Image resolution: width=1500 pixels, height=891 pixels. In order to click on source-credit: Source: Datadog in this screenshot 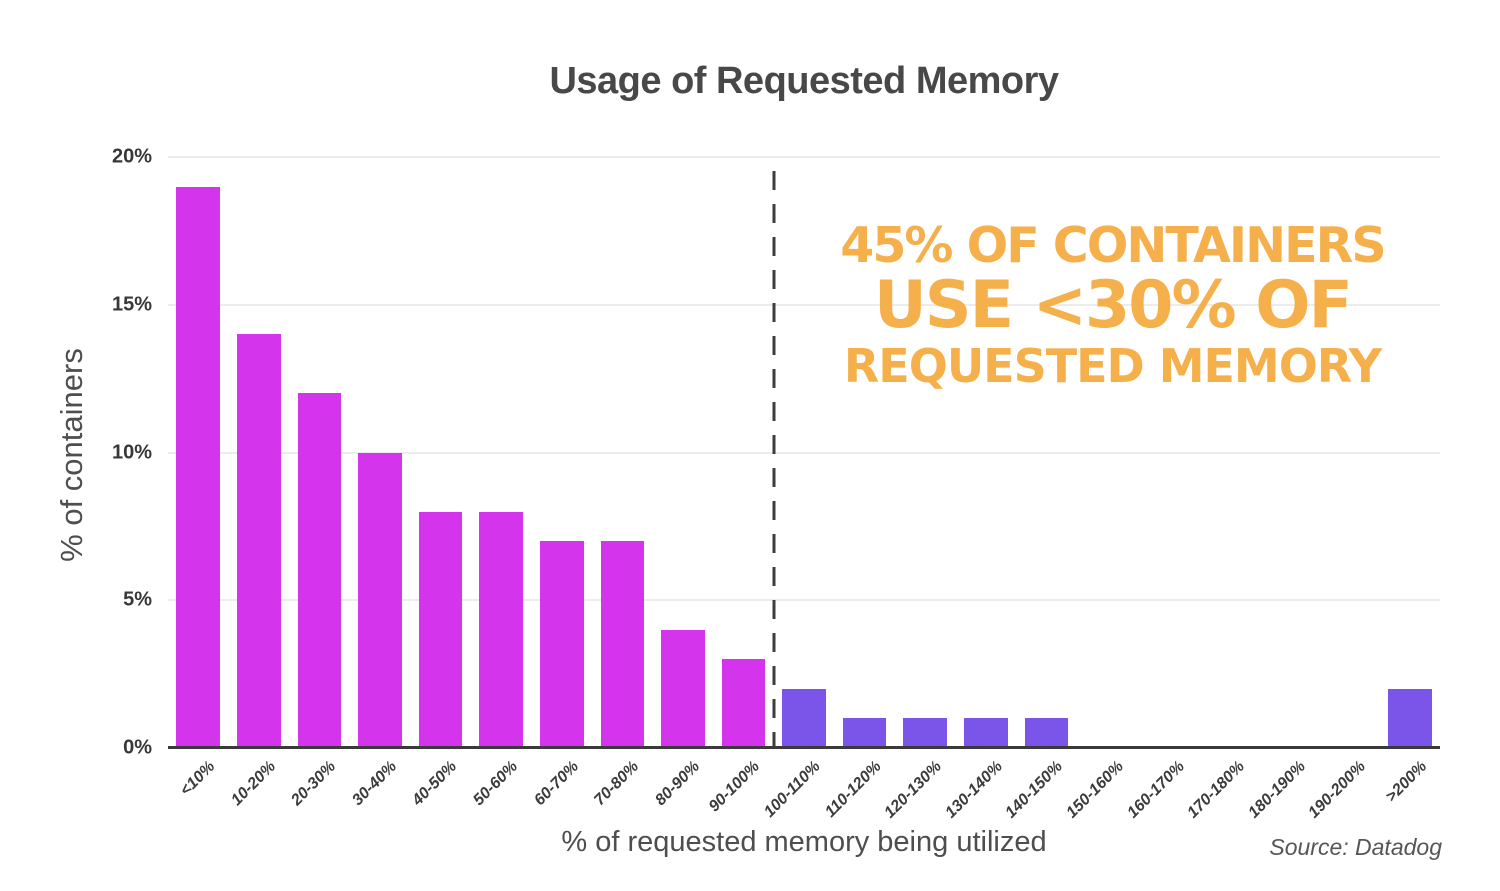, I will do `click(1355, 847)`.